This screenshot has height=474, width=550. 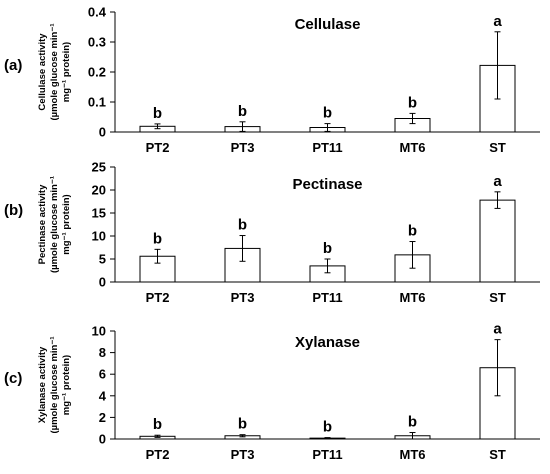 I want to click on panel-3-x-tick-label-st: ST, so click(x=497, y=454).